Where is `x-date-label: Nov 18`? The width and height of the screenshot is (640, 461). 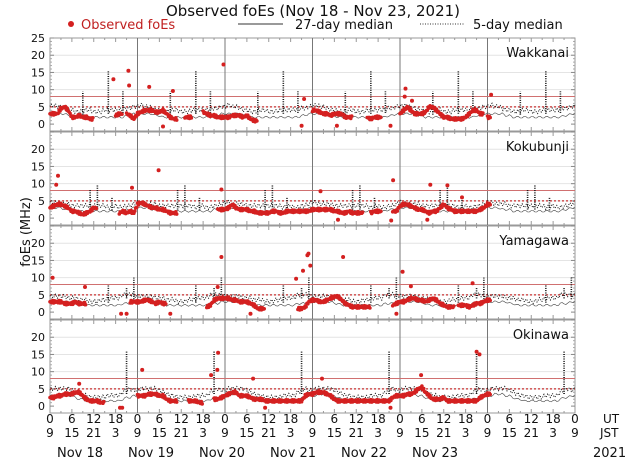
x-date-label: Nov 18 is located at coordinates (80, 451).